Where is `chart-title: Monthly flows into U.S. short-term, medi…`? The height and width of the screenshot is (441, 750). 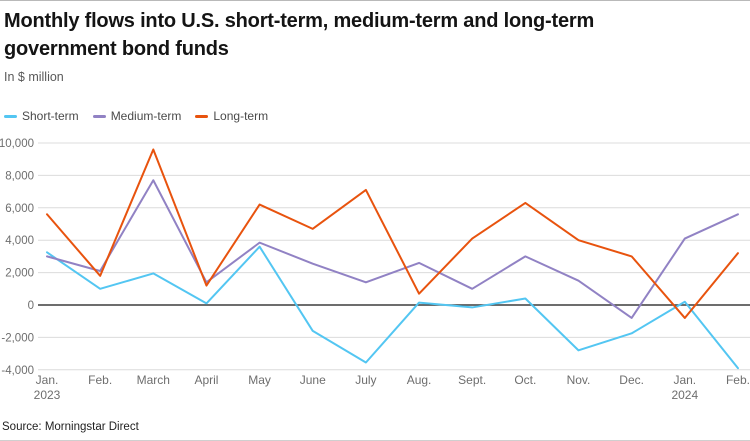 chart-title: Monthly flows into U.S. short-term, medi… is located at coordinates (299, 35).